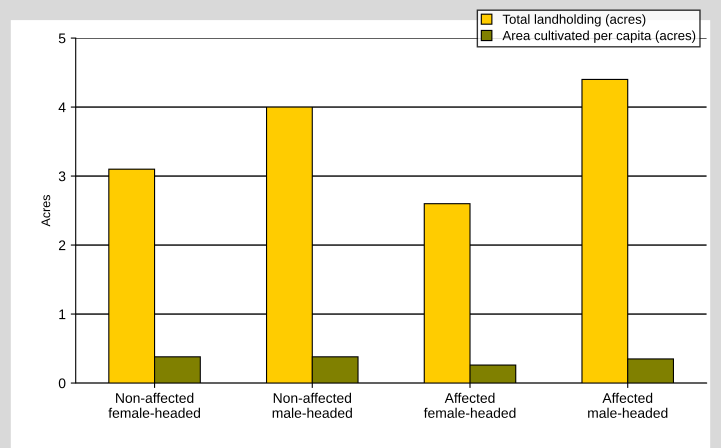 This screenshot has width=721, height=448. I want to click on x-tick-label: Affected female-headed, so click(470, 405).